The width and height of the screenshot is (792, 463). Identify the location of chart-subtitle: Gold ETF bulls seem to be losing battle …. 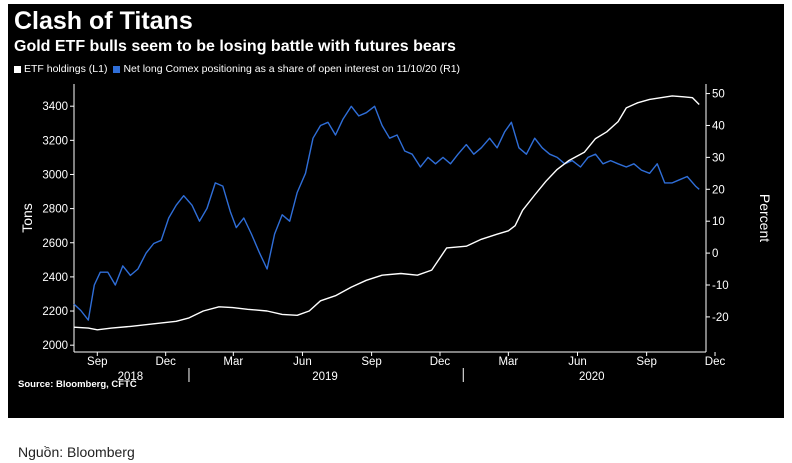
(235, 46).